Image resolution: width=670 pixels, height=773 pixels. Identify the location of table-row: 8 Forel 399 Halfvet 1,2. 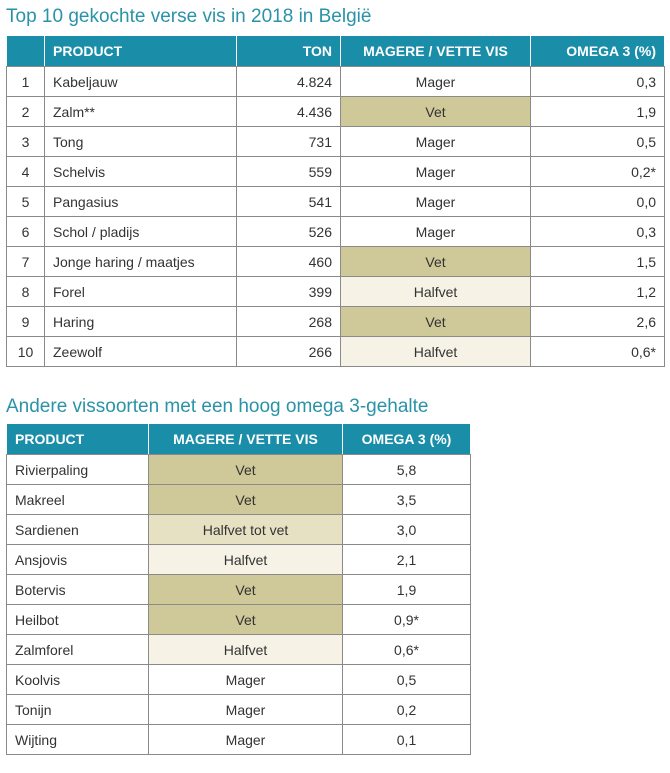
(335, 291).